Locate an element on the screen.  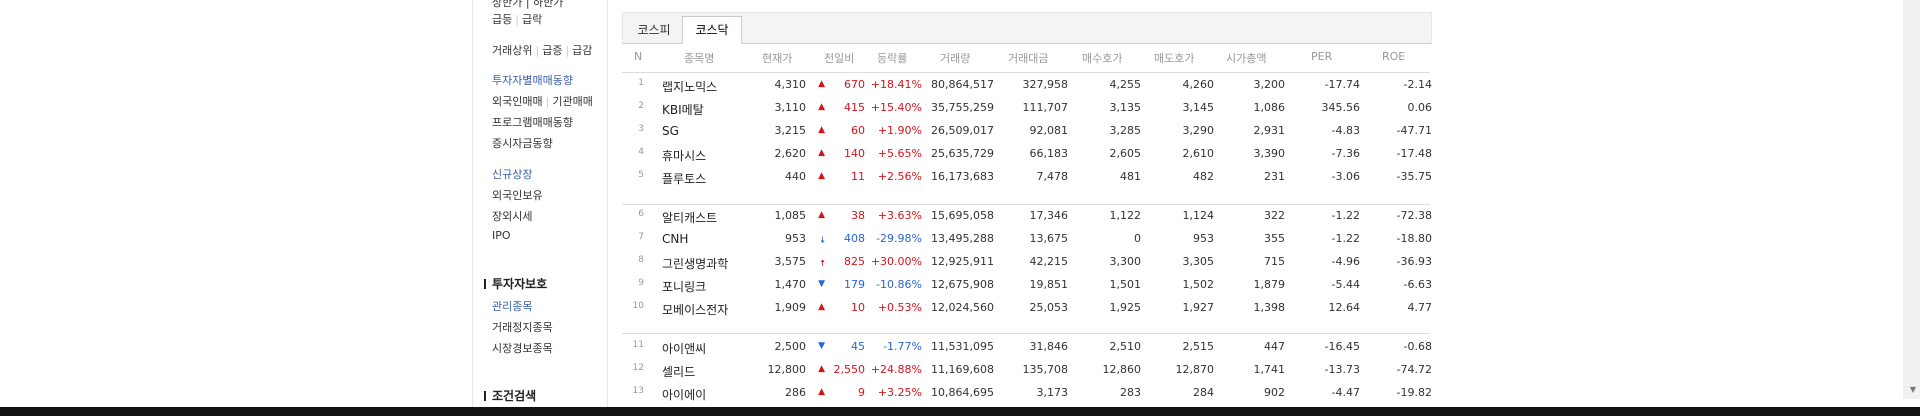
change-rate: +5.65% is located at coordinates (899, 153).